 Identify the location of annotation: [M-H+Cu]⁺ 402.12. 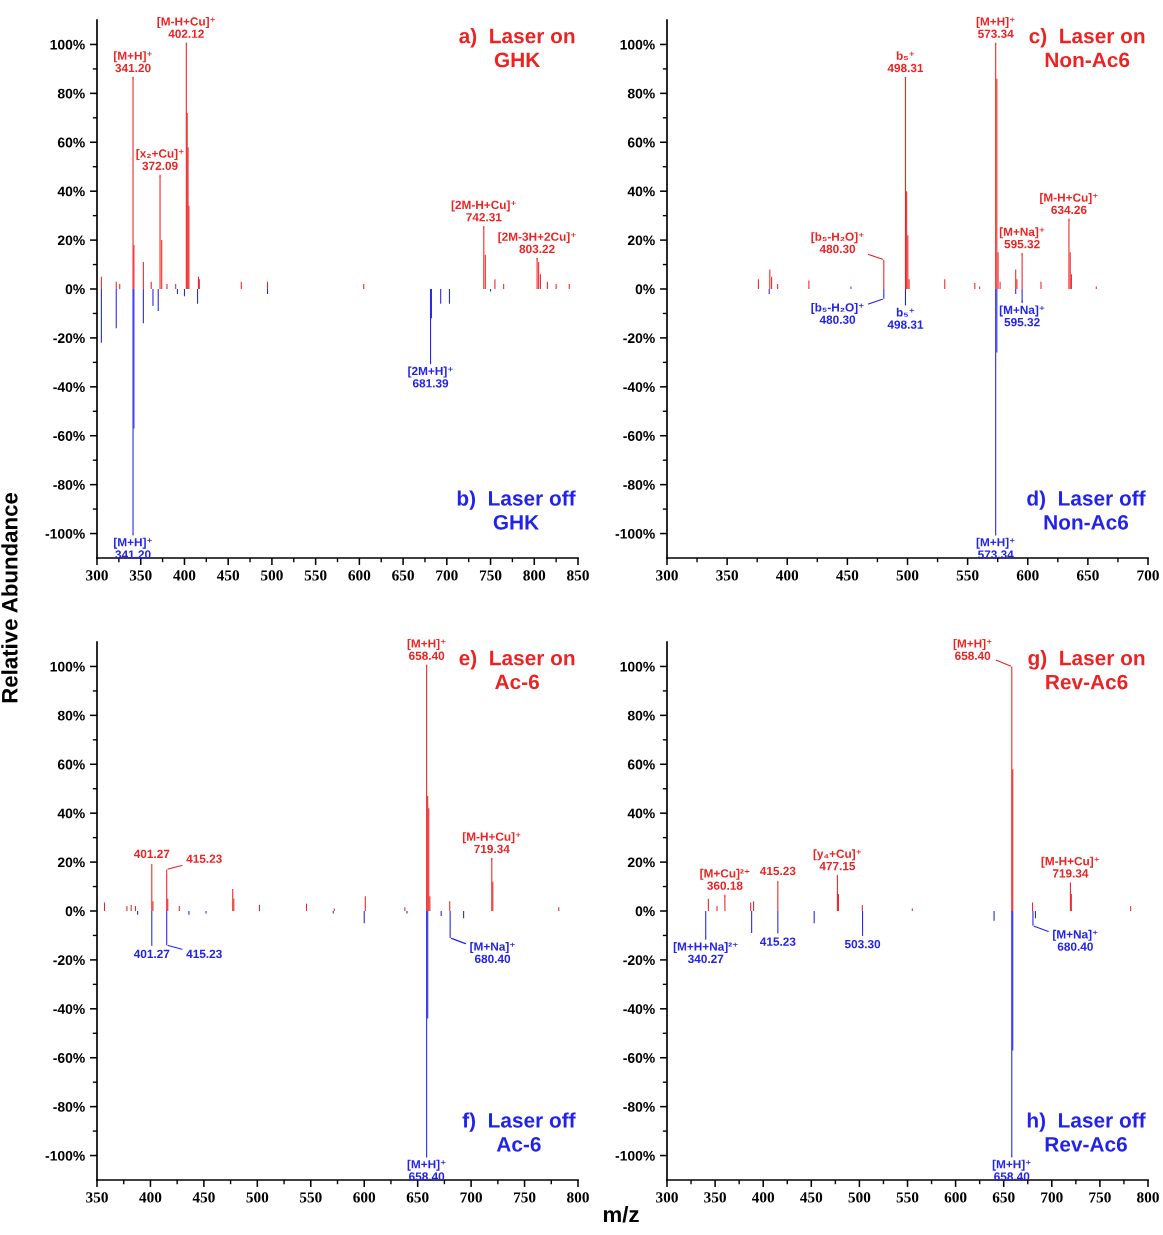
(186, 27).